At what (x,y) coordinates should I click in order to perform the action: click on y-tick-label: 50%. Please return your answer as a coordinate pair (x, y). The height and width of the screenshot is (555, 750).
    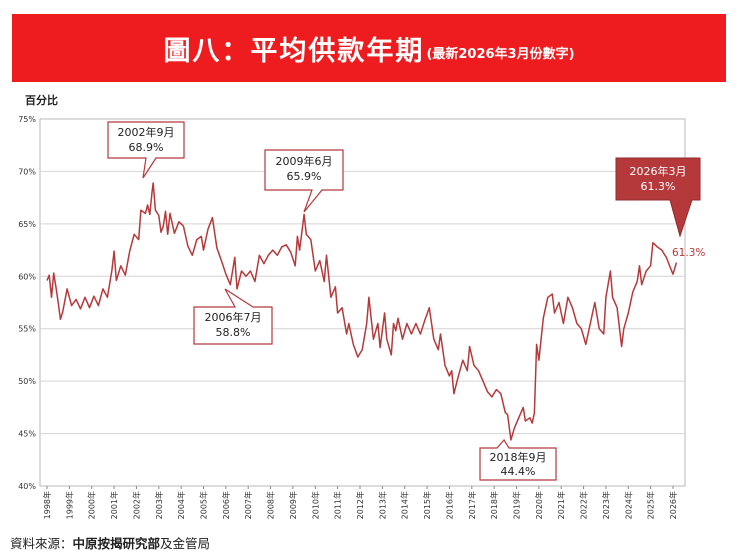
    Looking at the image, I should click on (27, 381).